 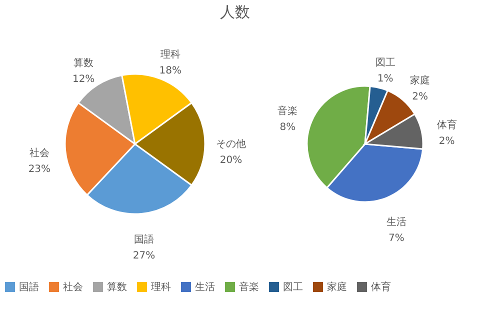 What do you see at coordinates (144, 256) in the screenshot?
I see `data-label: 27%` at bounding box center [144, 256].